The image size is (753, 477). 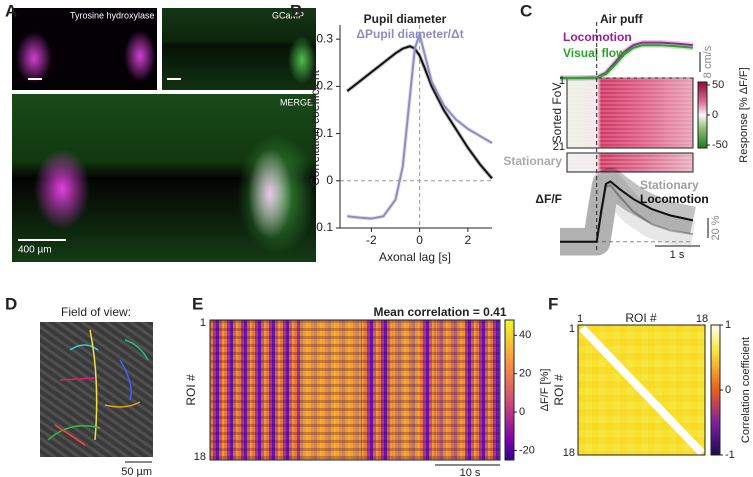 I want to click on gcamp-image, so click(x=239, y=49).